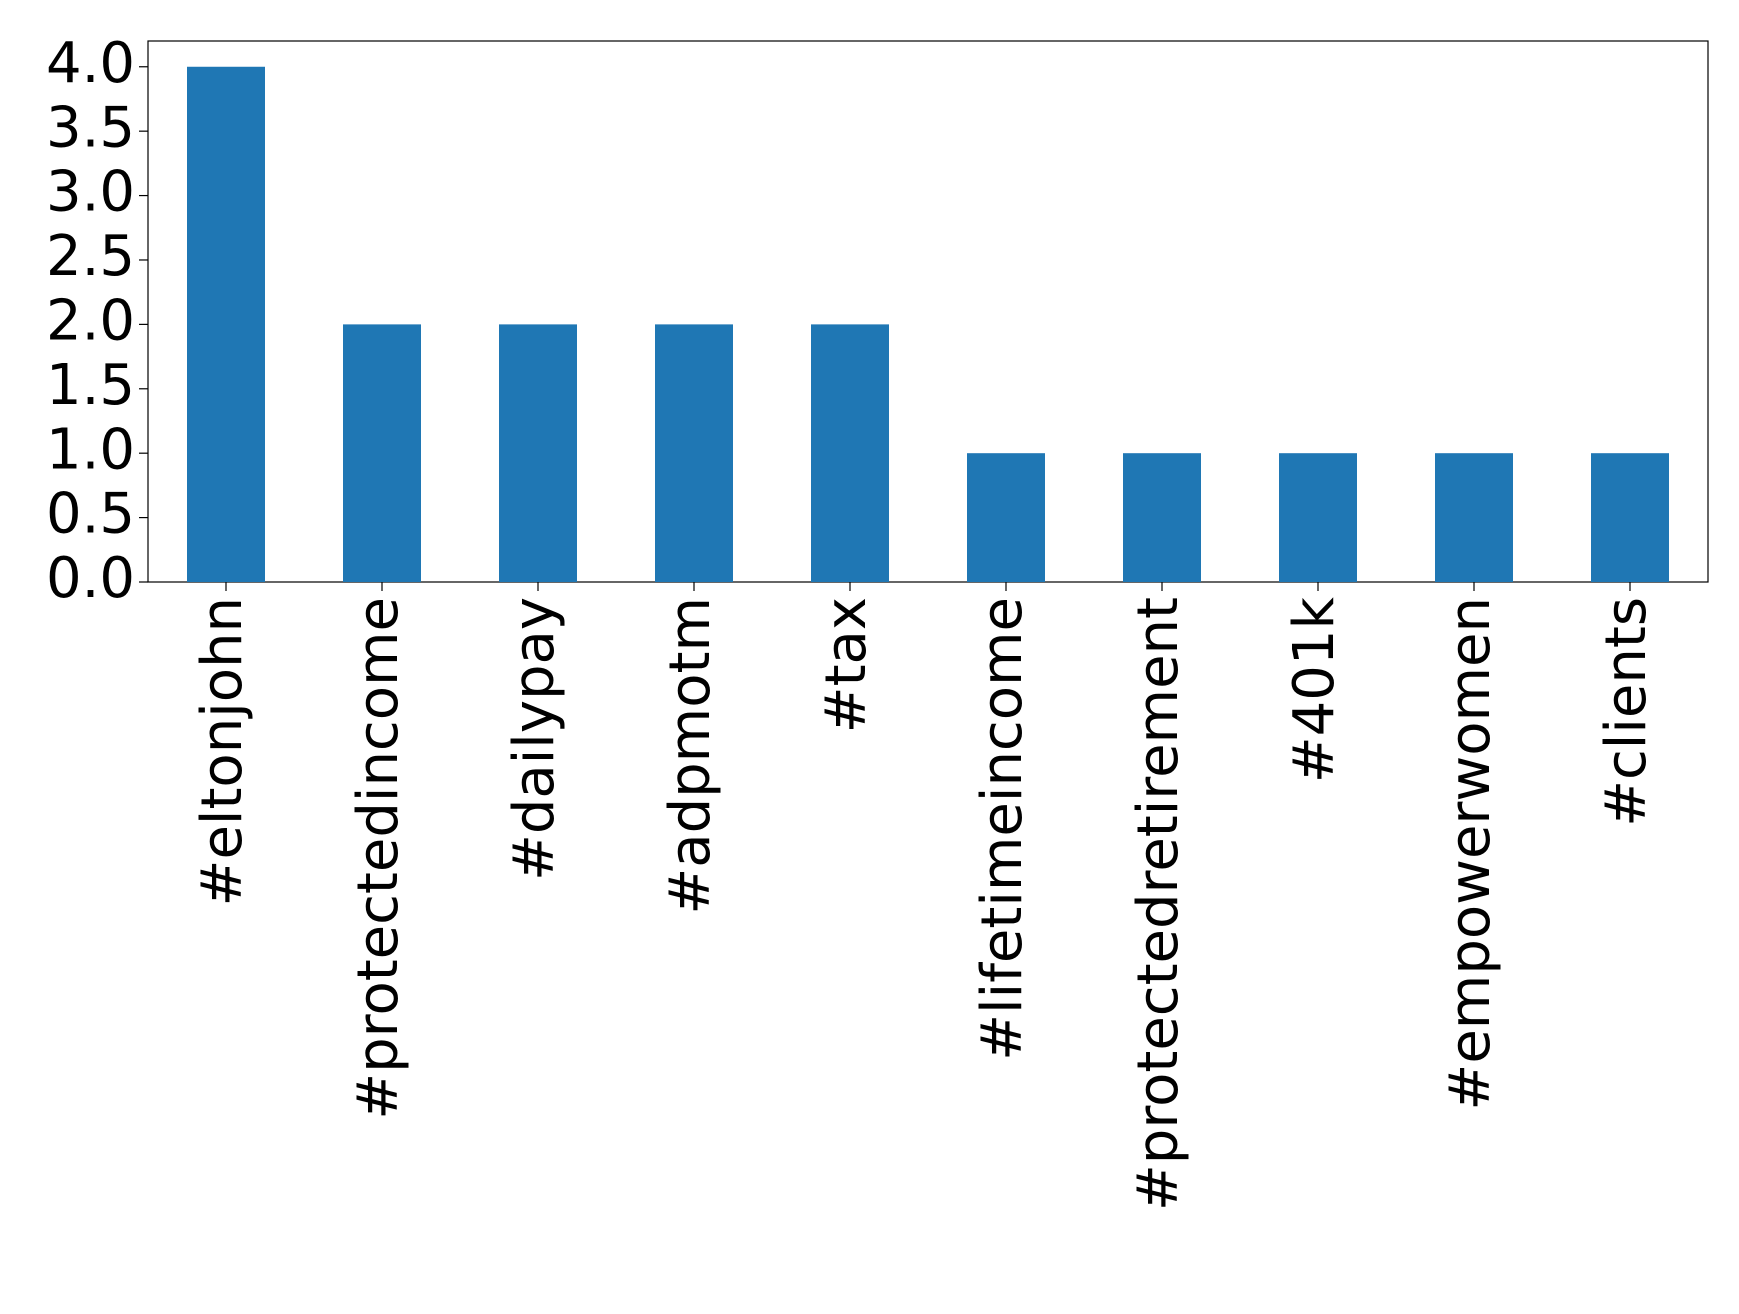 Image resolution: width=1739 pixels, height=1314 pixels. I want to click on y-tick-label: 3.5, so click(90, 127).